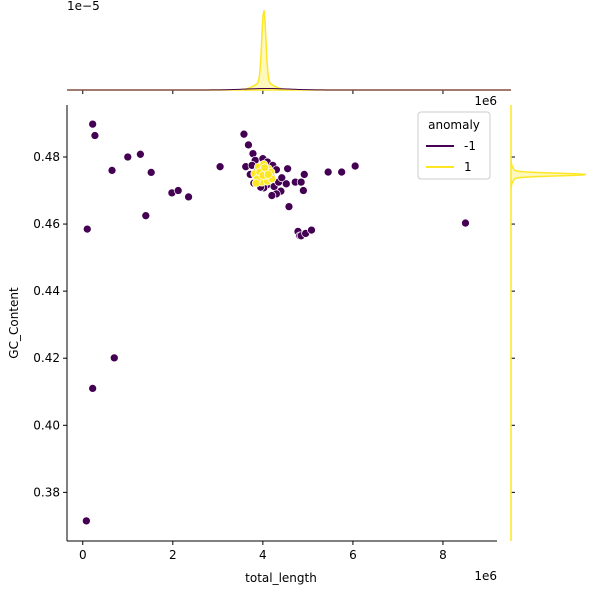 The image size is (600, 600). What do you see at coordinates (46, 492) in the screenshot?
I see `y-tick-label: 0.38` at bounding box center [46, 492].